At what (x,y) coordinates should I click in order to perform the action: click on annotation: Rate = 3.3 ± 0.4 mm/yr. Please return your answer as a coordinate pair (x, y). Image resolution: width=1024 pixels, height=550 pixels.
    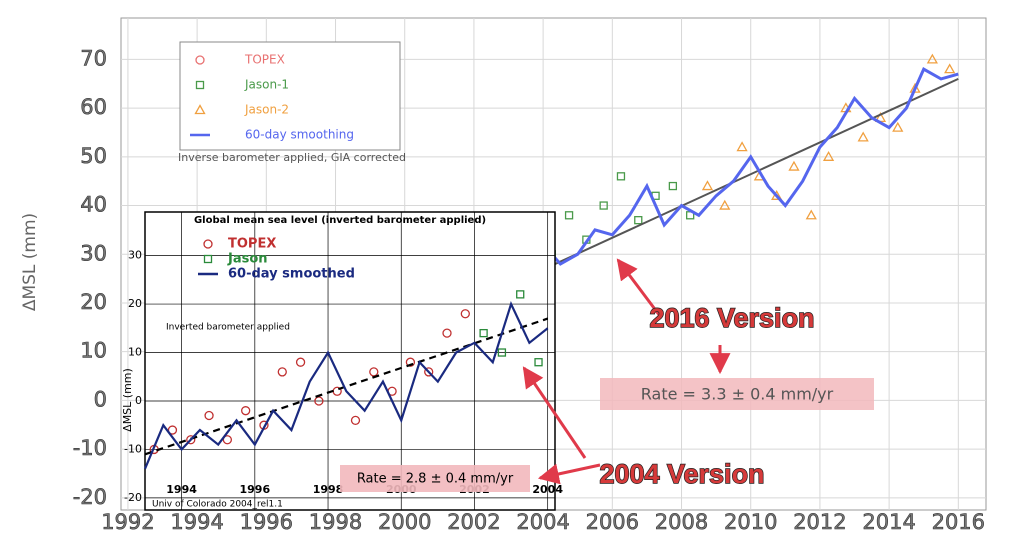
    Looking at the image, I should click on (737, 394).